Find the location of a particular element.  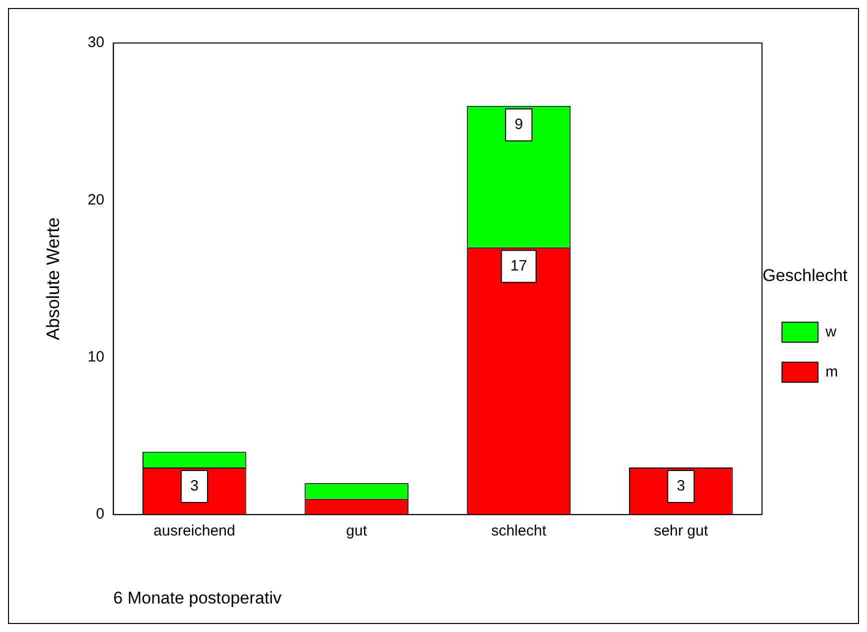

data-label: 9 is located at coordinates (518, 125).